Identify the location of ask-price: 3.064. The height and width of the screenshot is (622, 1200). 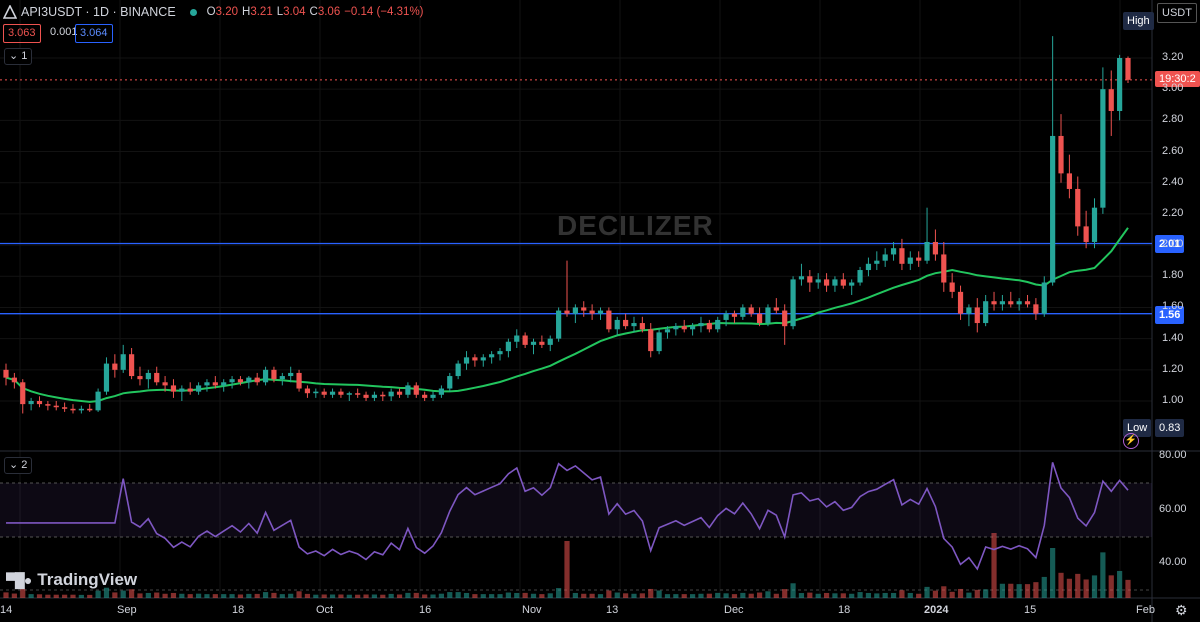
(94, 33).